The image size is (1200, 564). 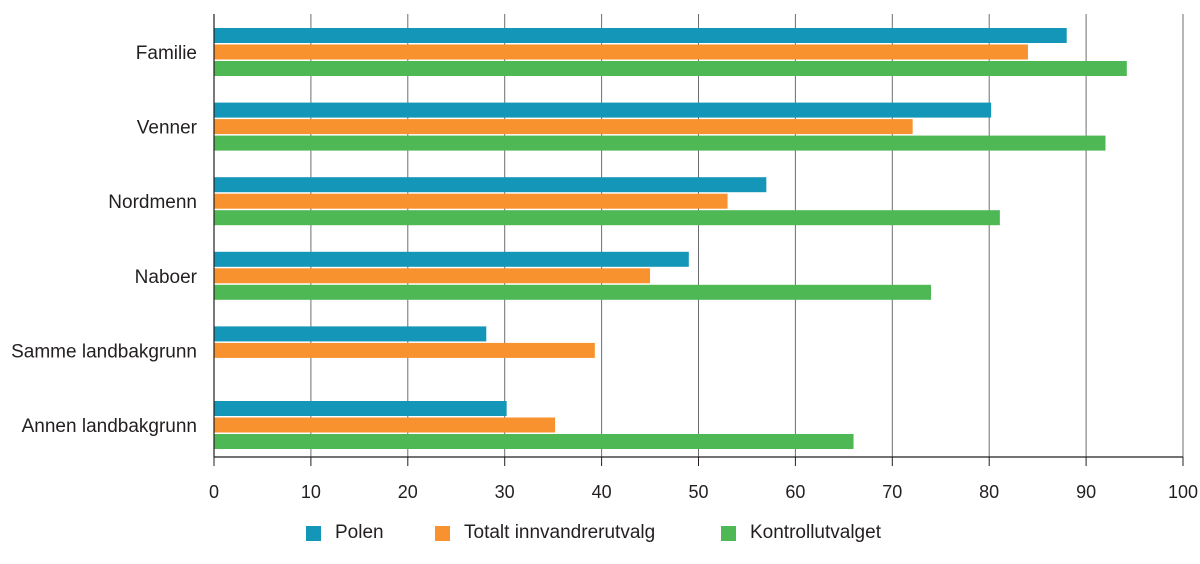 I want to click on x-tick-label-10: 10, so click(x=311, y=492).